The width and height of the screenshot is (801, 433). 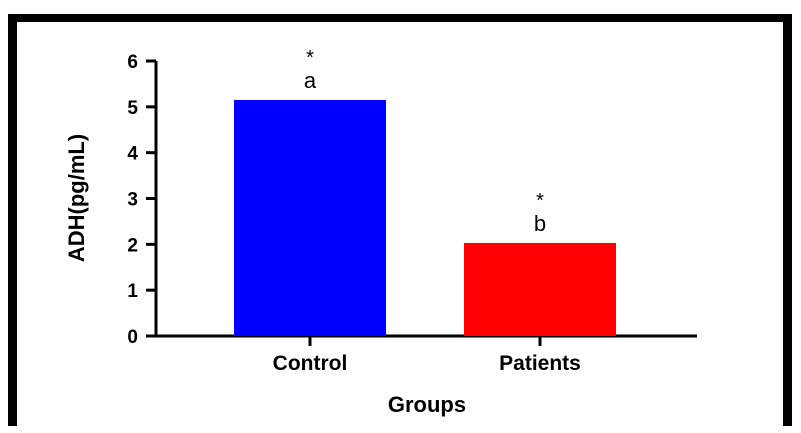 What do you see at coordinates (132, 337) in the screenshot?
I see `y-tick-label: 0` at bounding box center [132, 337].